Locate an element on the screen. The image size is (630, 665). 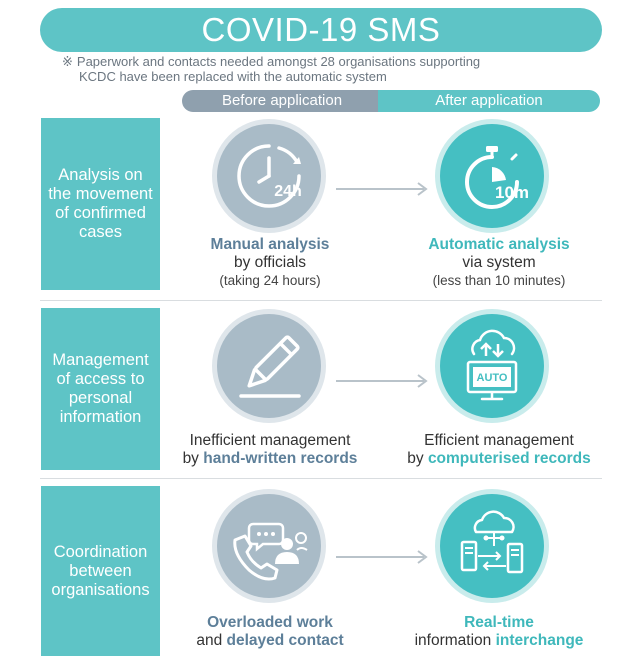
caption-line-1: Inefficient management is located at coordinates (270, 440).